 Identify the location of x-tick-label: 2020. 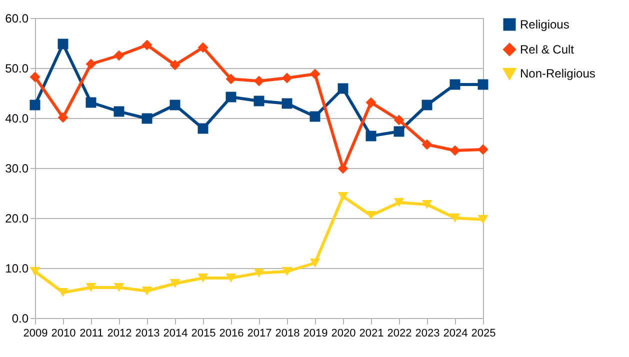
(343, 334).